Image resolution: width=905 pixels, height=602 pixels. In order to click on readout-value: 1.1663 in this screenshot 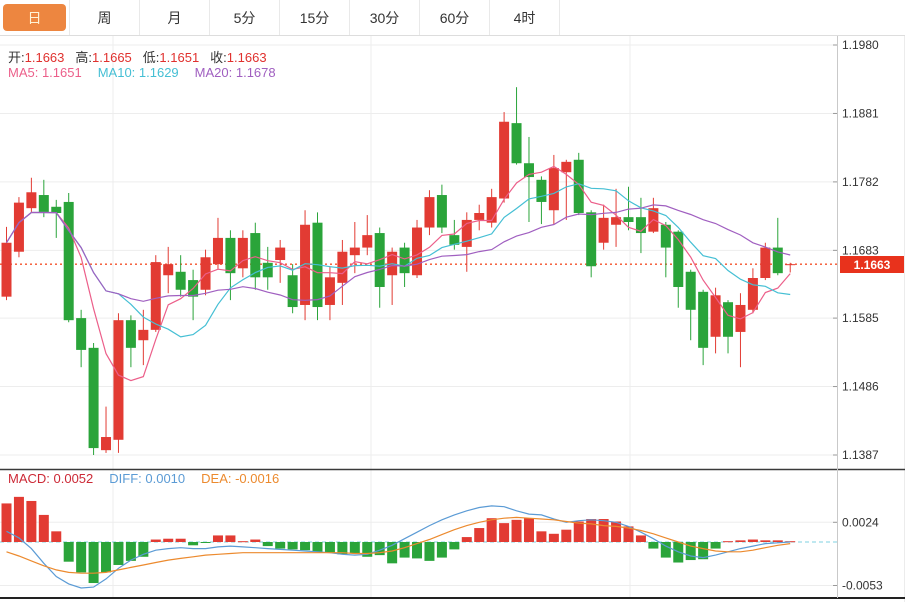, I will do `click(44, 57)`.